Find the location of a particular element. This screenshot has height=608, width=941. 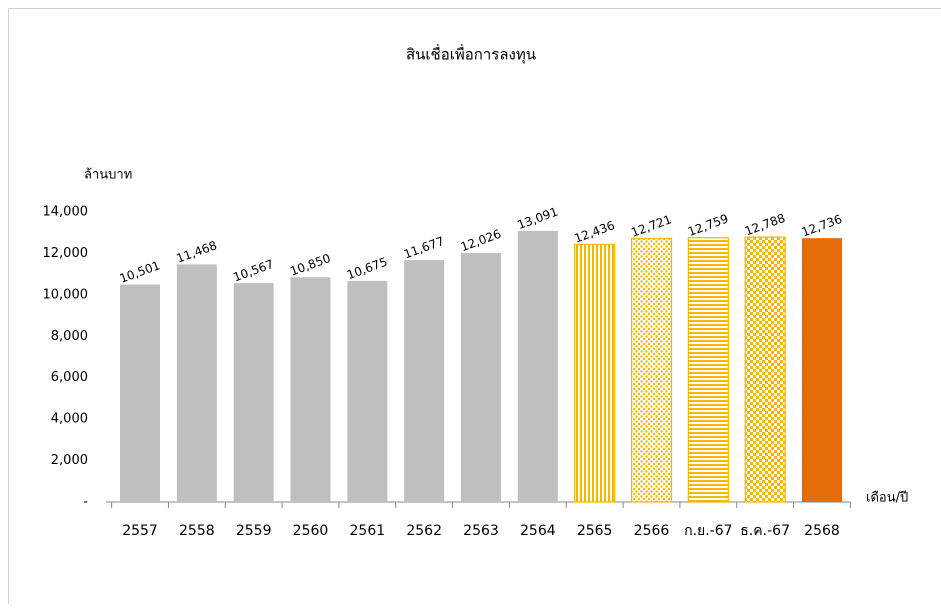

data-label: 10,567 is located at coordinates (253, 271).